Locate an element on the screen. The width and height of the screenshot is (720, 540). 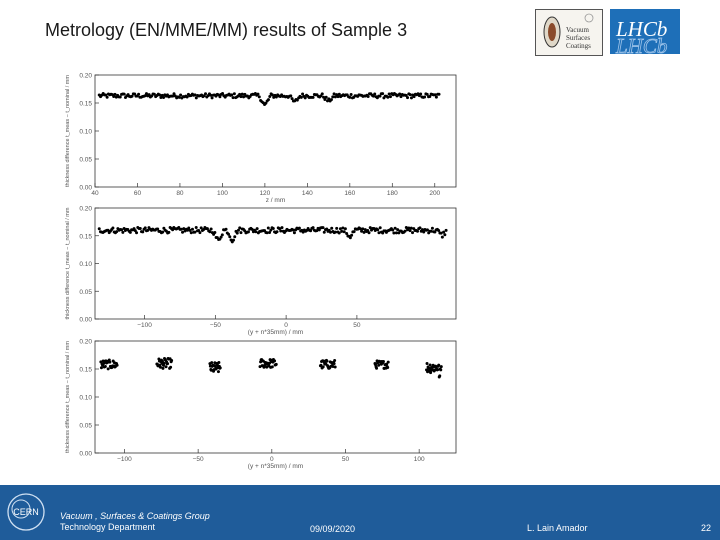
x-tick-label: −100 is located at coordinates (124, 459).